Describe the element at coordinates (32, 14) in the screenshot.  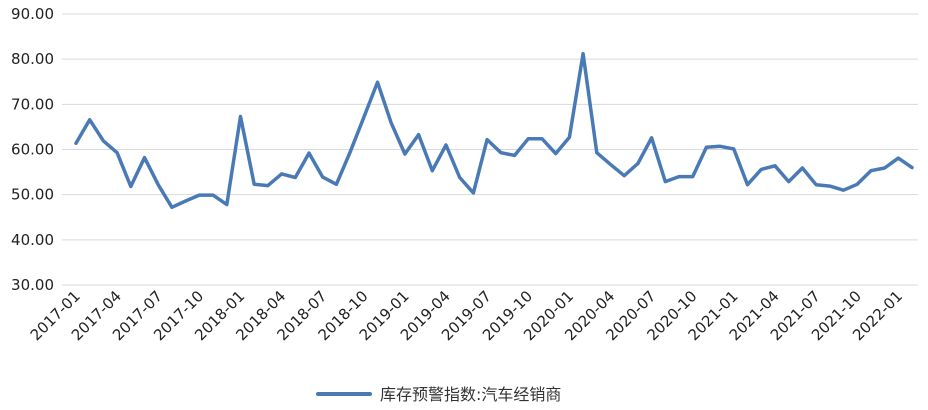
I see `y-tick-label: 90.00` at that location.